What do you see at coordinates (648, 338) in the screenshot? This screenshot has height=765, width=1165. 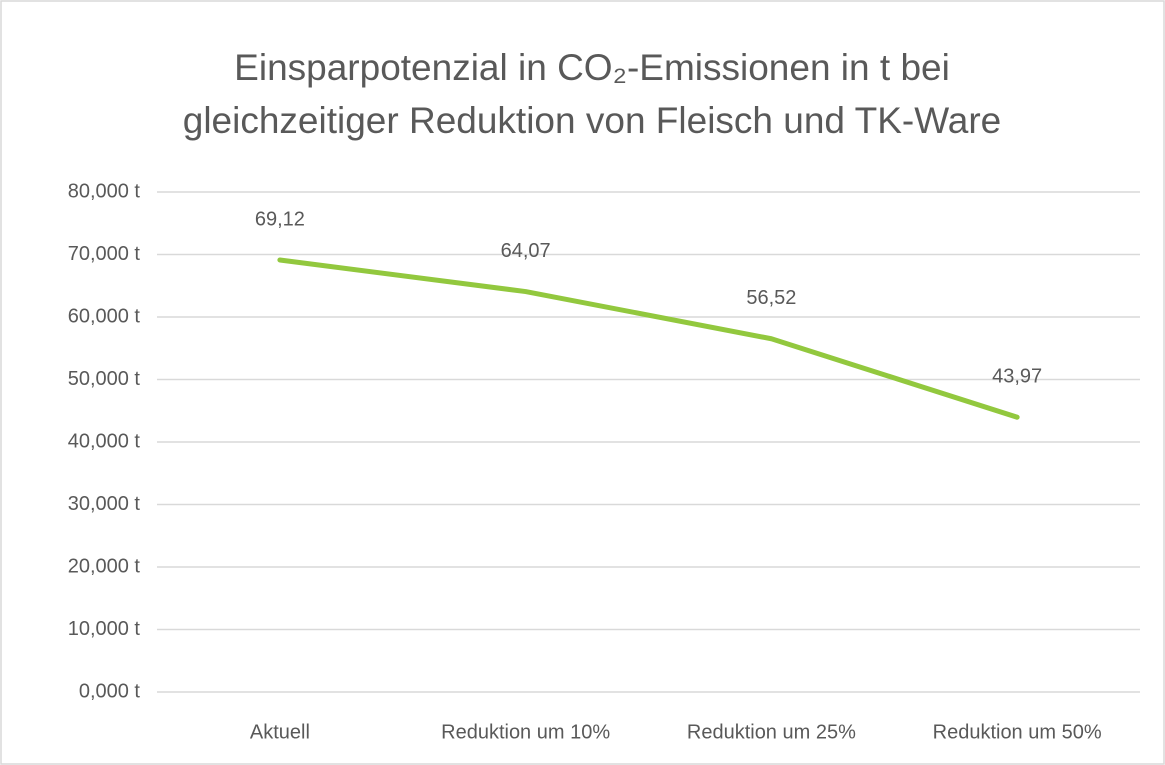 I see `data-line` at bounding box center [648, 338].